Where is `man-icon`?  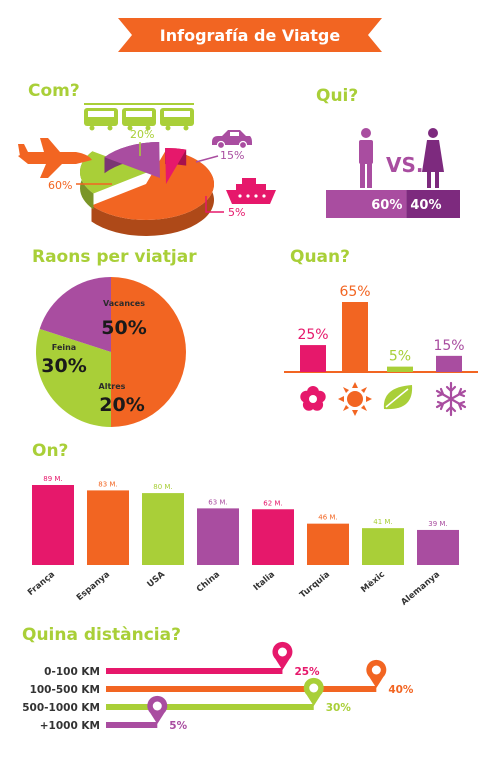
man-icon is located at coordinates (366, 158).